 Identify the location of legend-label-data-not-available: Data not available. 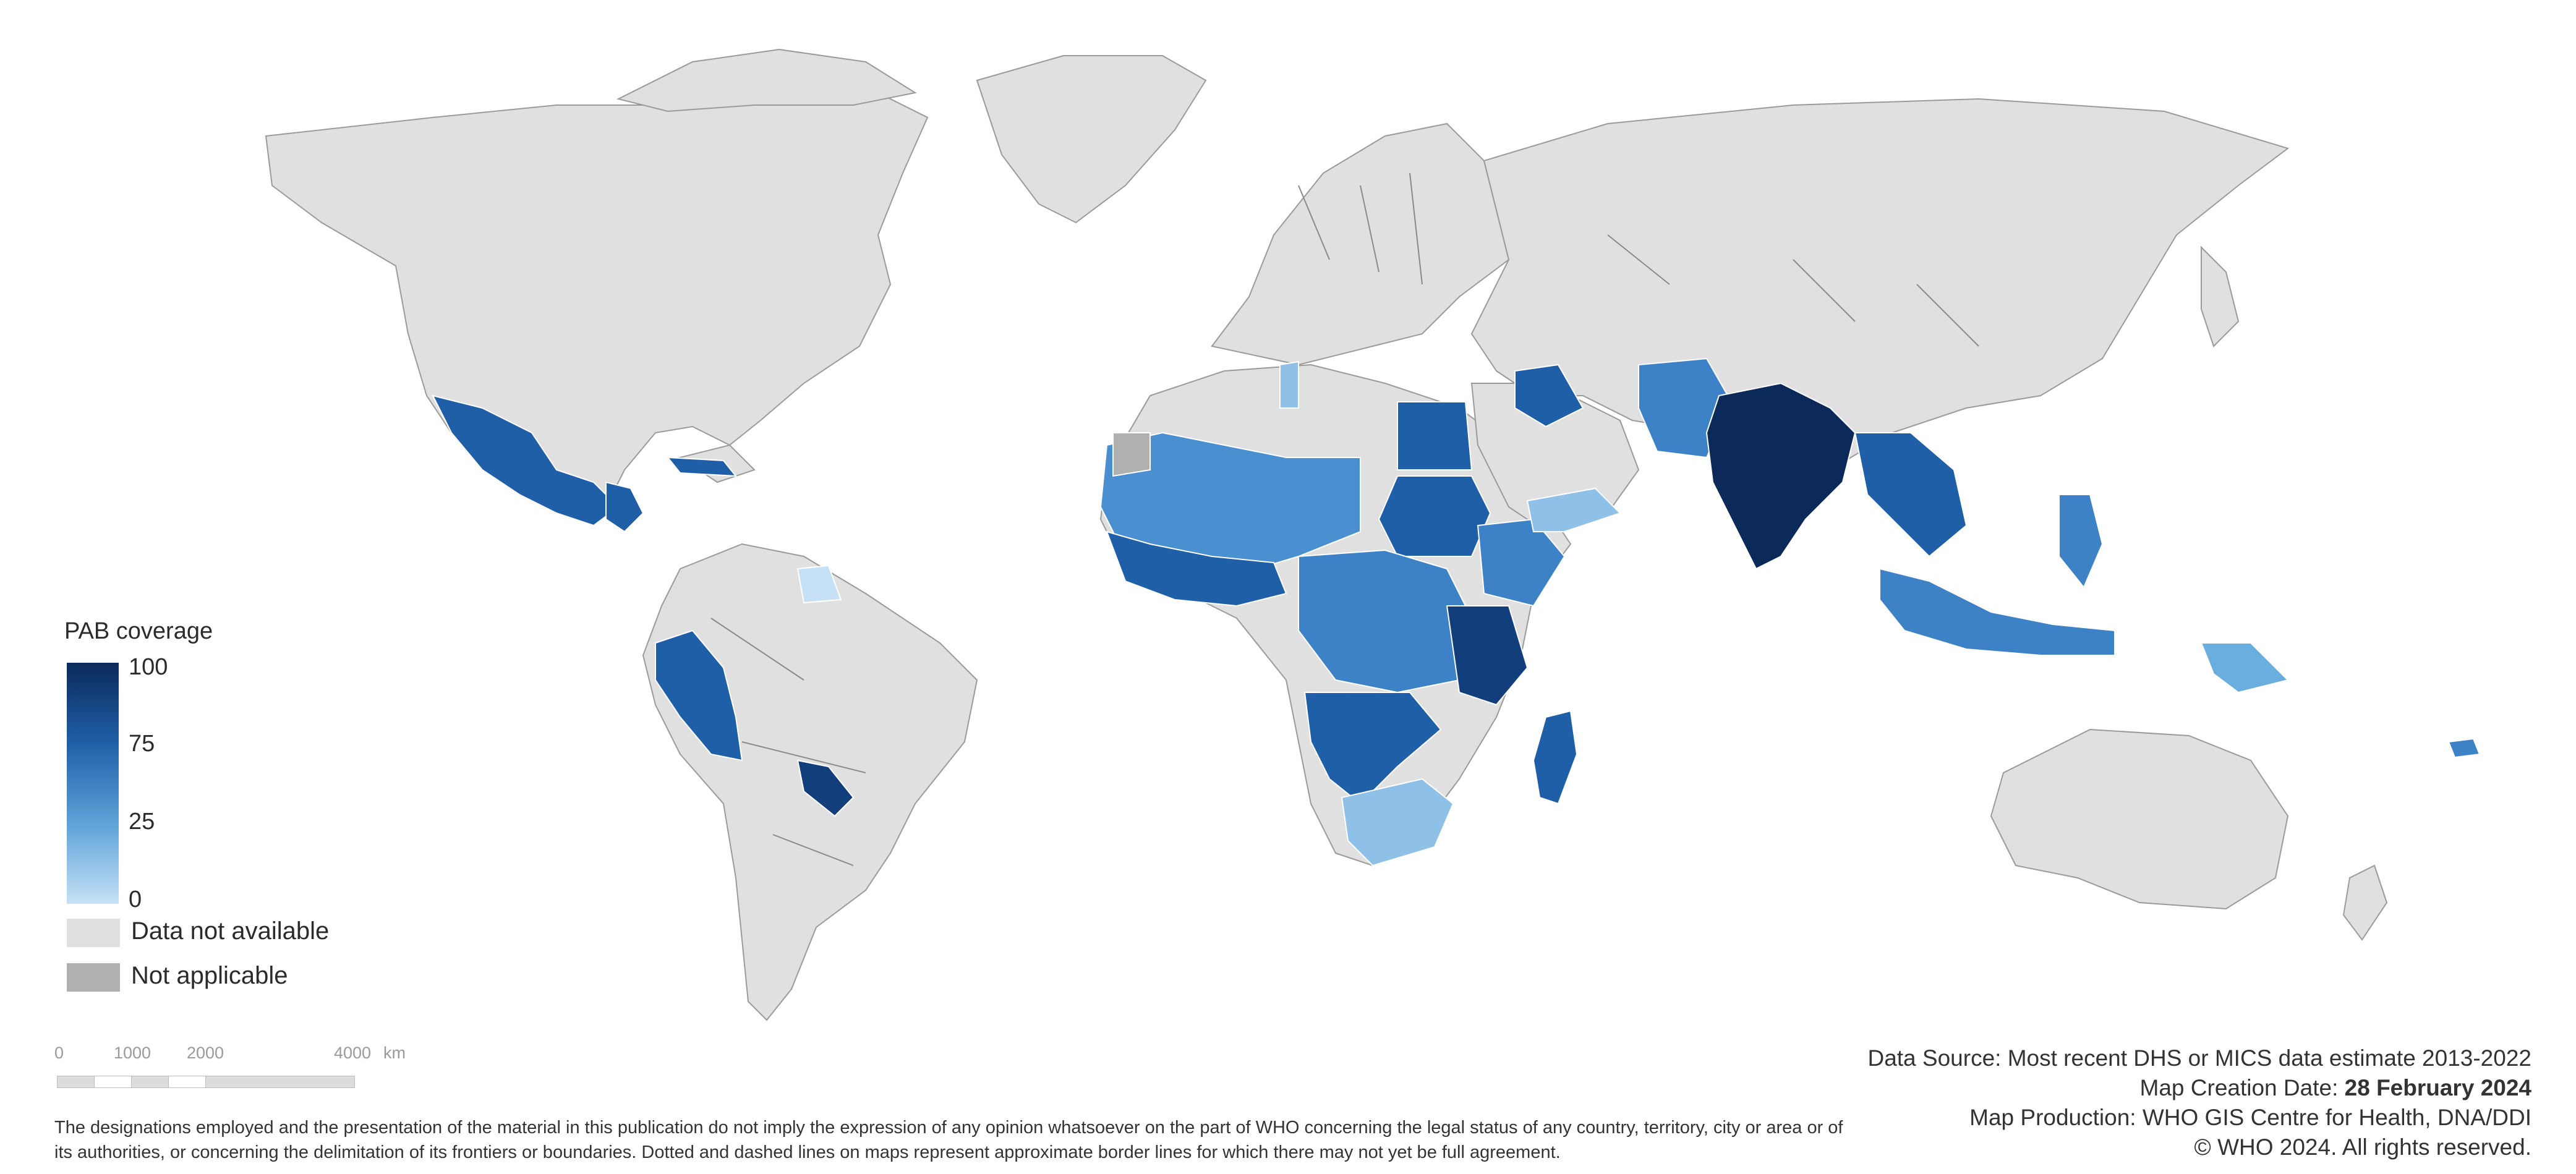
(230, 931).